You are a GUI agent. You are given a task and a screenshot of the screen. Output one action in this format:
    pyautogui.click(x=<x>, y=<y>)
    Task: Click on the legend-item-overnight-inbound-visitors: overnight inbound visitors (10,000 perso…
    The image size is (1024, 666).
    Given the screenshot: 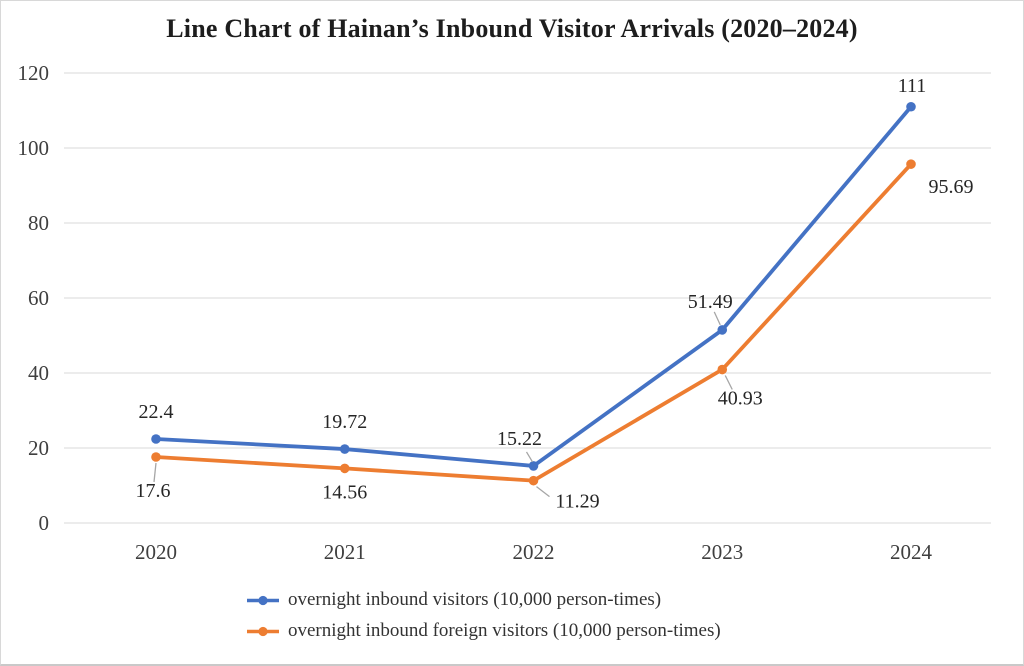 What is the action you would take?
    pyautogui.click(x=483, y=600)
    